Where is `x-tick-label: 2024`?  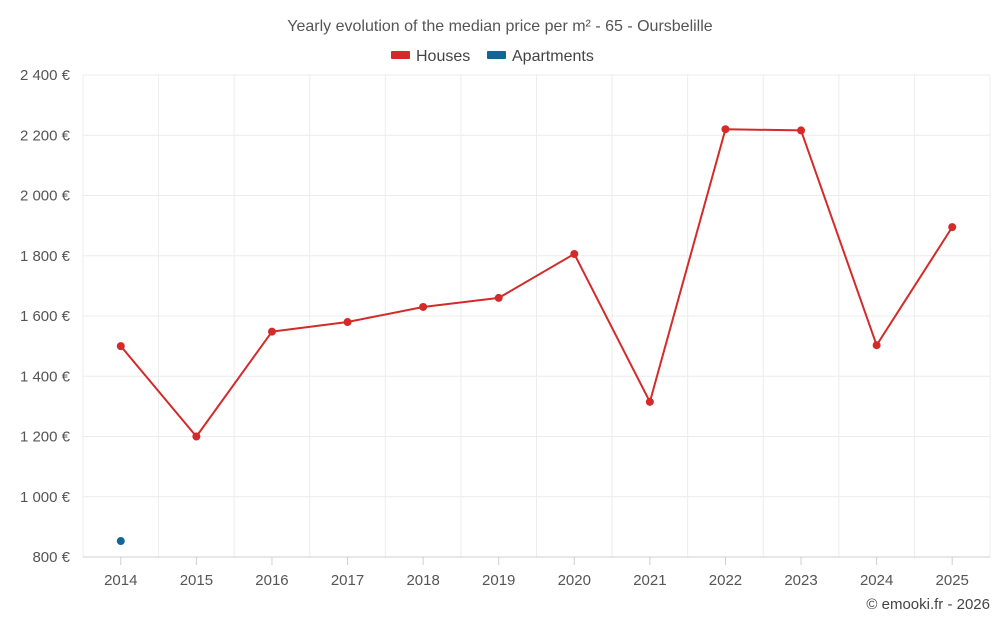
x-tick-label: 2024 is located at coordinates (876, 580).